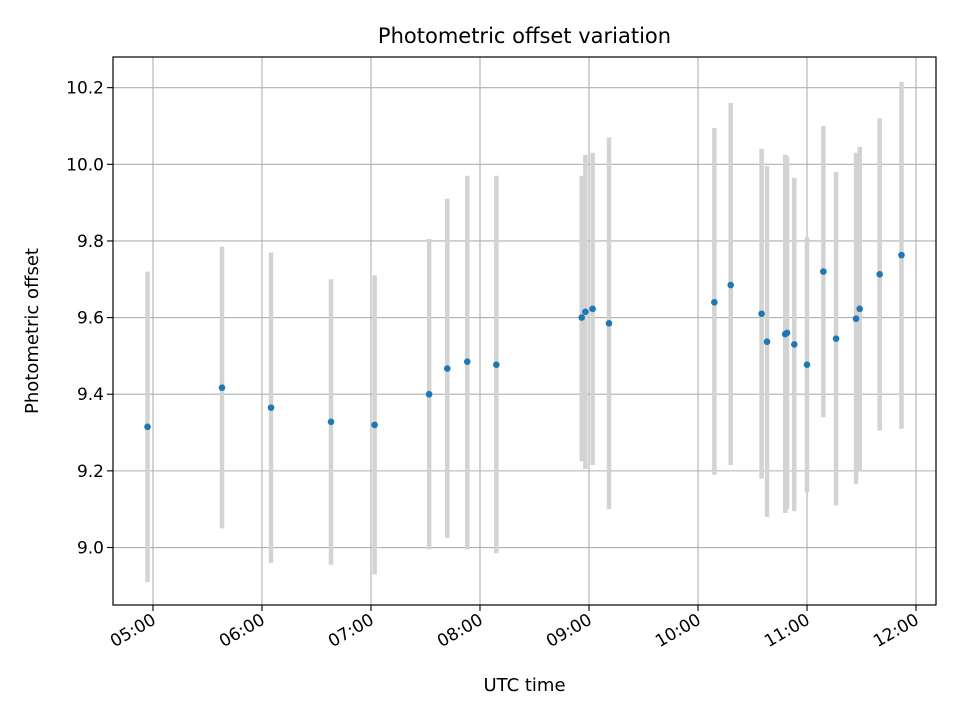 The width and height of the screenshot is (960, 720). I want to click on x-axis-label: UTC time, so click(524, 685).